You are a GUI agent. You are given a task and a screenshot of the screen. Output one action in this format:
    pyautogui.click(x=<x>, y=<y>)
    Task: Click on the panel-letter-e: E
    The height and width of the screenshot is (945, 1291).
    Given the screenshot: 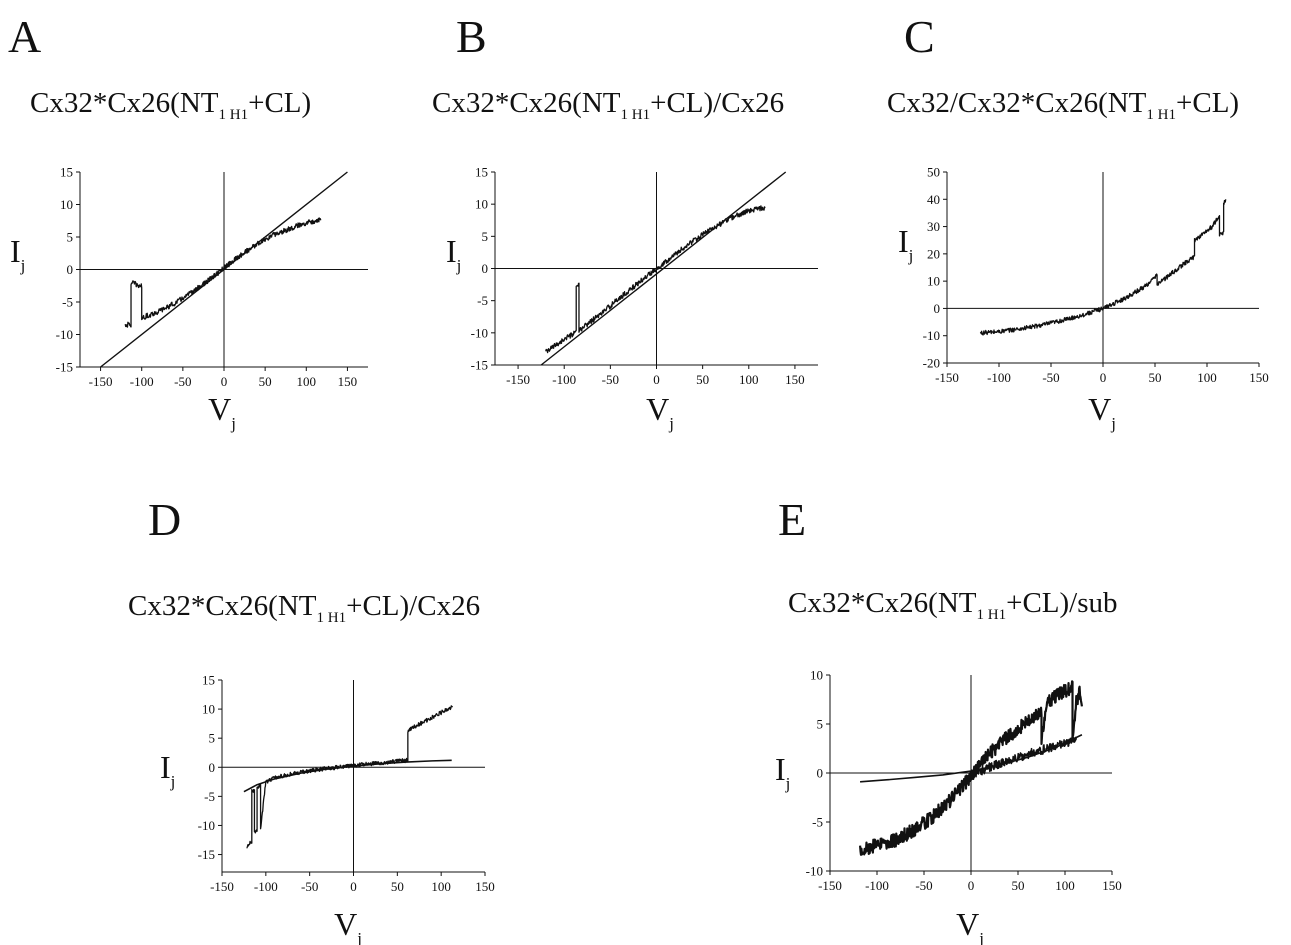 What is the action you would take?
    pyautogui.click(x=792, y=519)
    